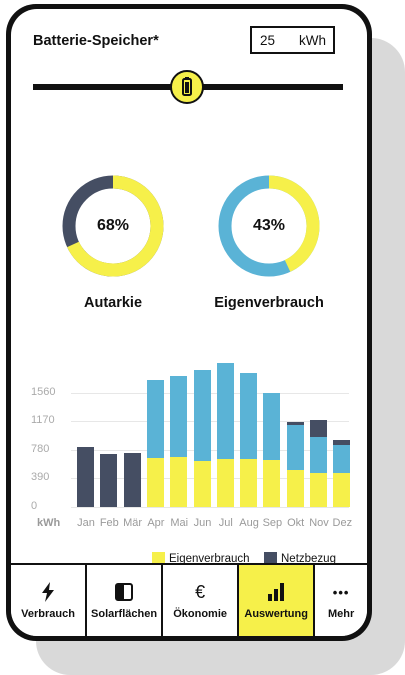 This screenshot has width=405, height=675. I want to click on nav-oekonomie: € Ökonomie, so click(201, 600).